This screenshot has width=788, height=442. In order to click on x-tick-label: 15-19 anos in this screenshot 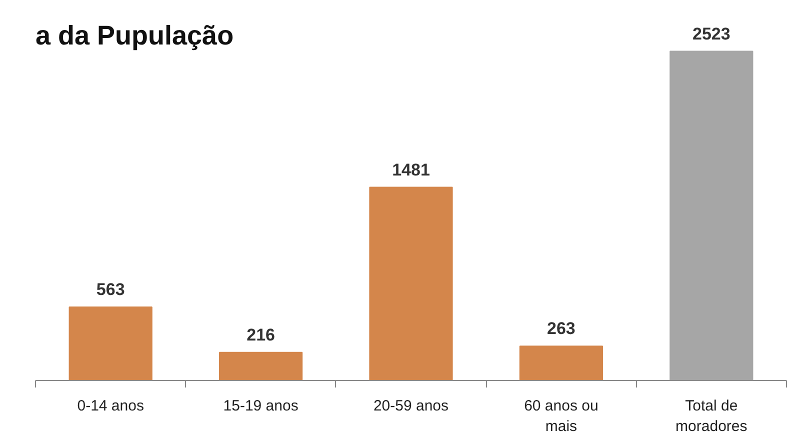, I will do `click(260, 406)`.